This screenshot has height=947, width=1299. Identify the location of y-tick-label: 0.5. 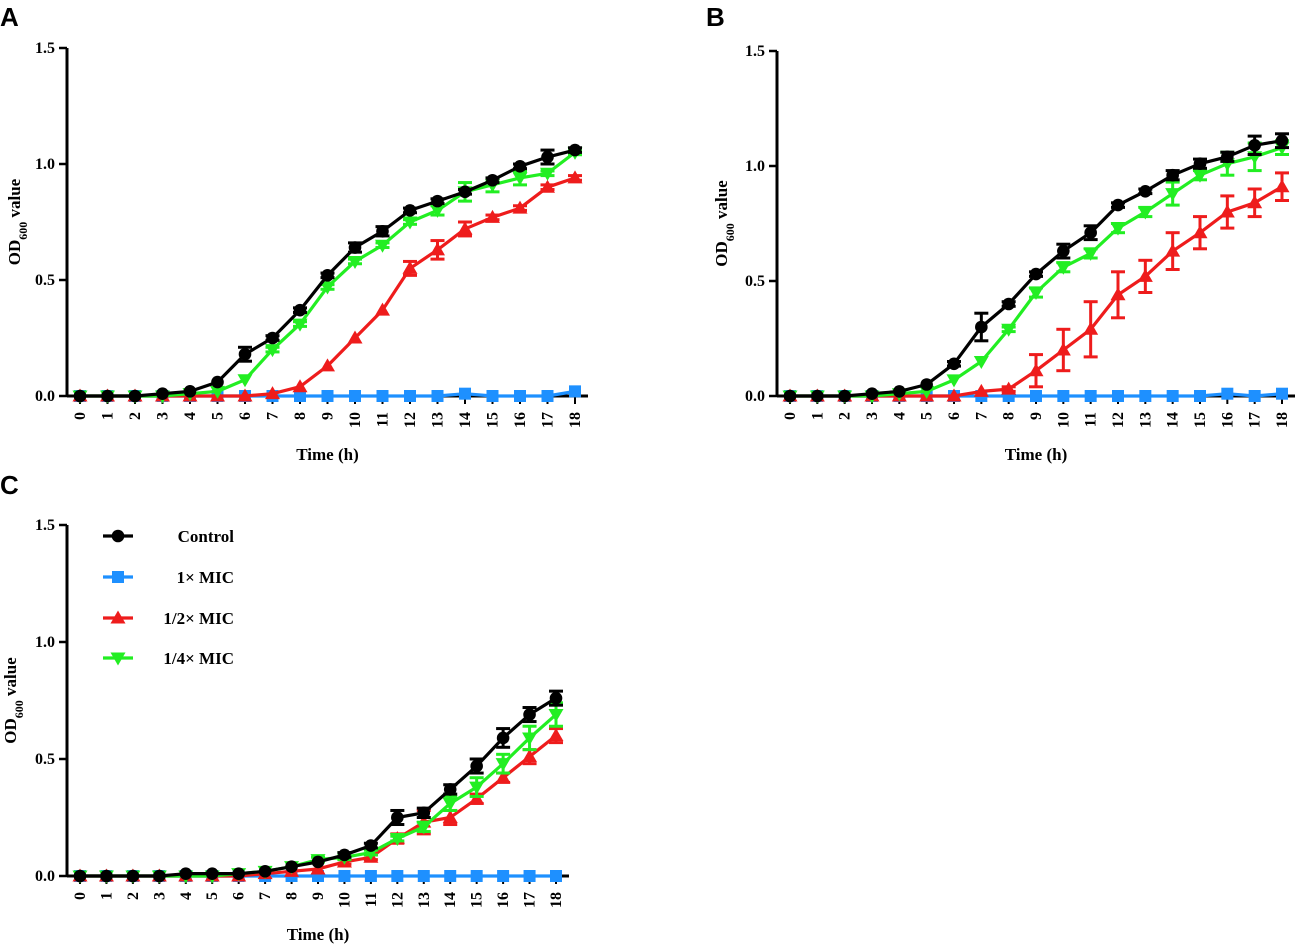
(755, 281).